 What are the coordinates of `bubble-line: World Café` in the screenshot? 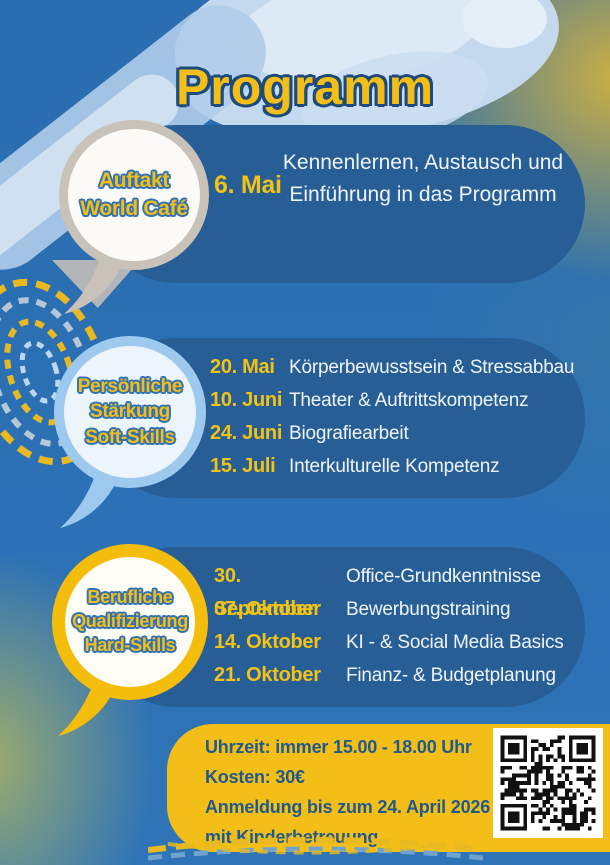 It's located at (134, 208).